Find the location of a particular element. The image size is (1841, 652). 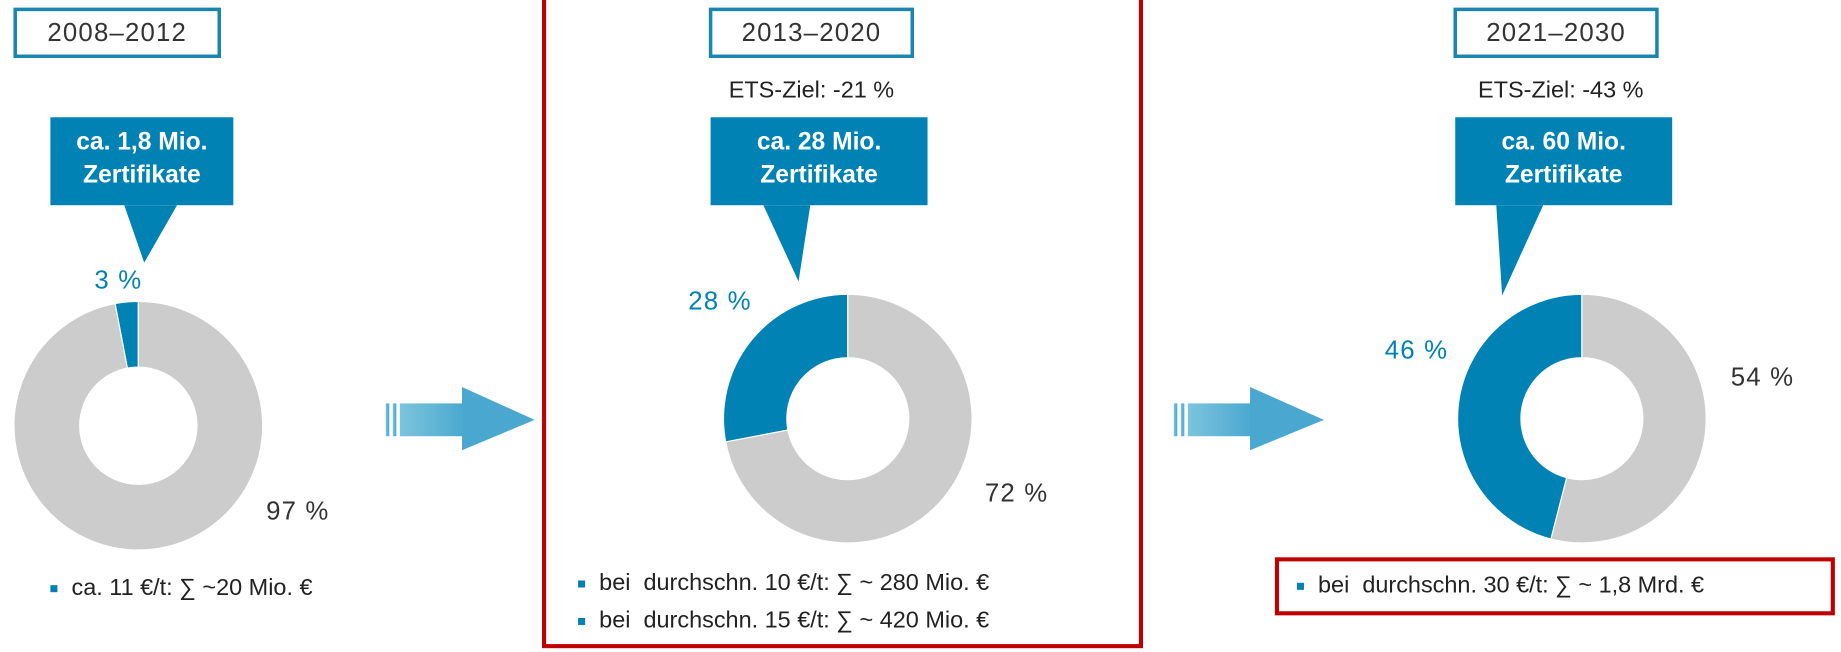

value-label: 72 % is located at coordinates (1016, 494).